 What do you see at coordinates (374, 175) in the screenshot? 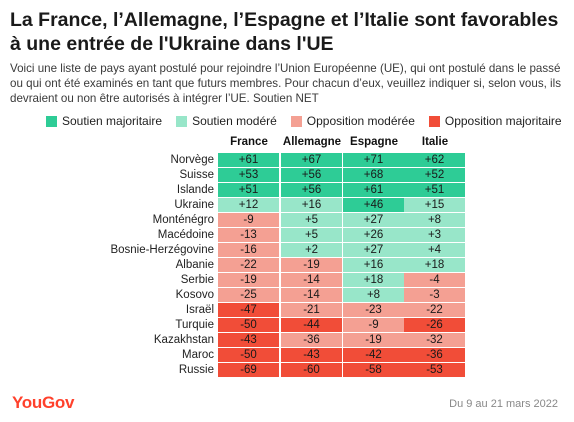
I see `table-cell: +68` at bounding box center [374, 175].